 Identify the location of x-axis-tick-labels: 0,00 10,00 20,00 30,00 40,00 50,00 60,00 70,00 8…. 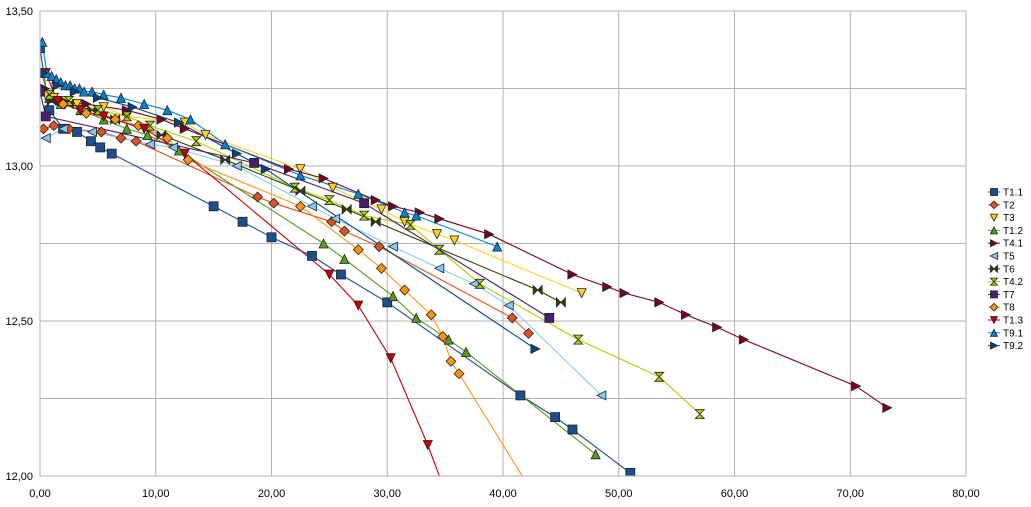
(504, 494).